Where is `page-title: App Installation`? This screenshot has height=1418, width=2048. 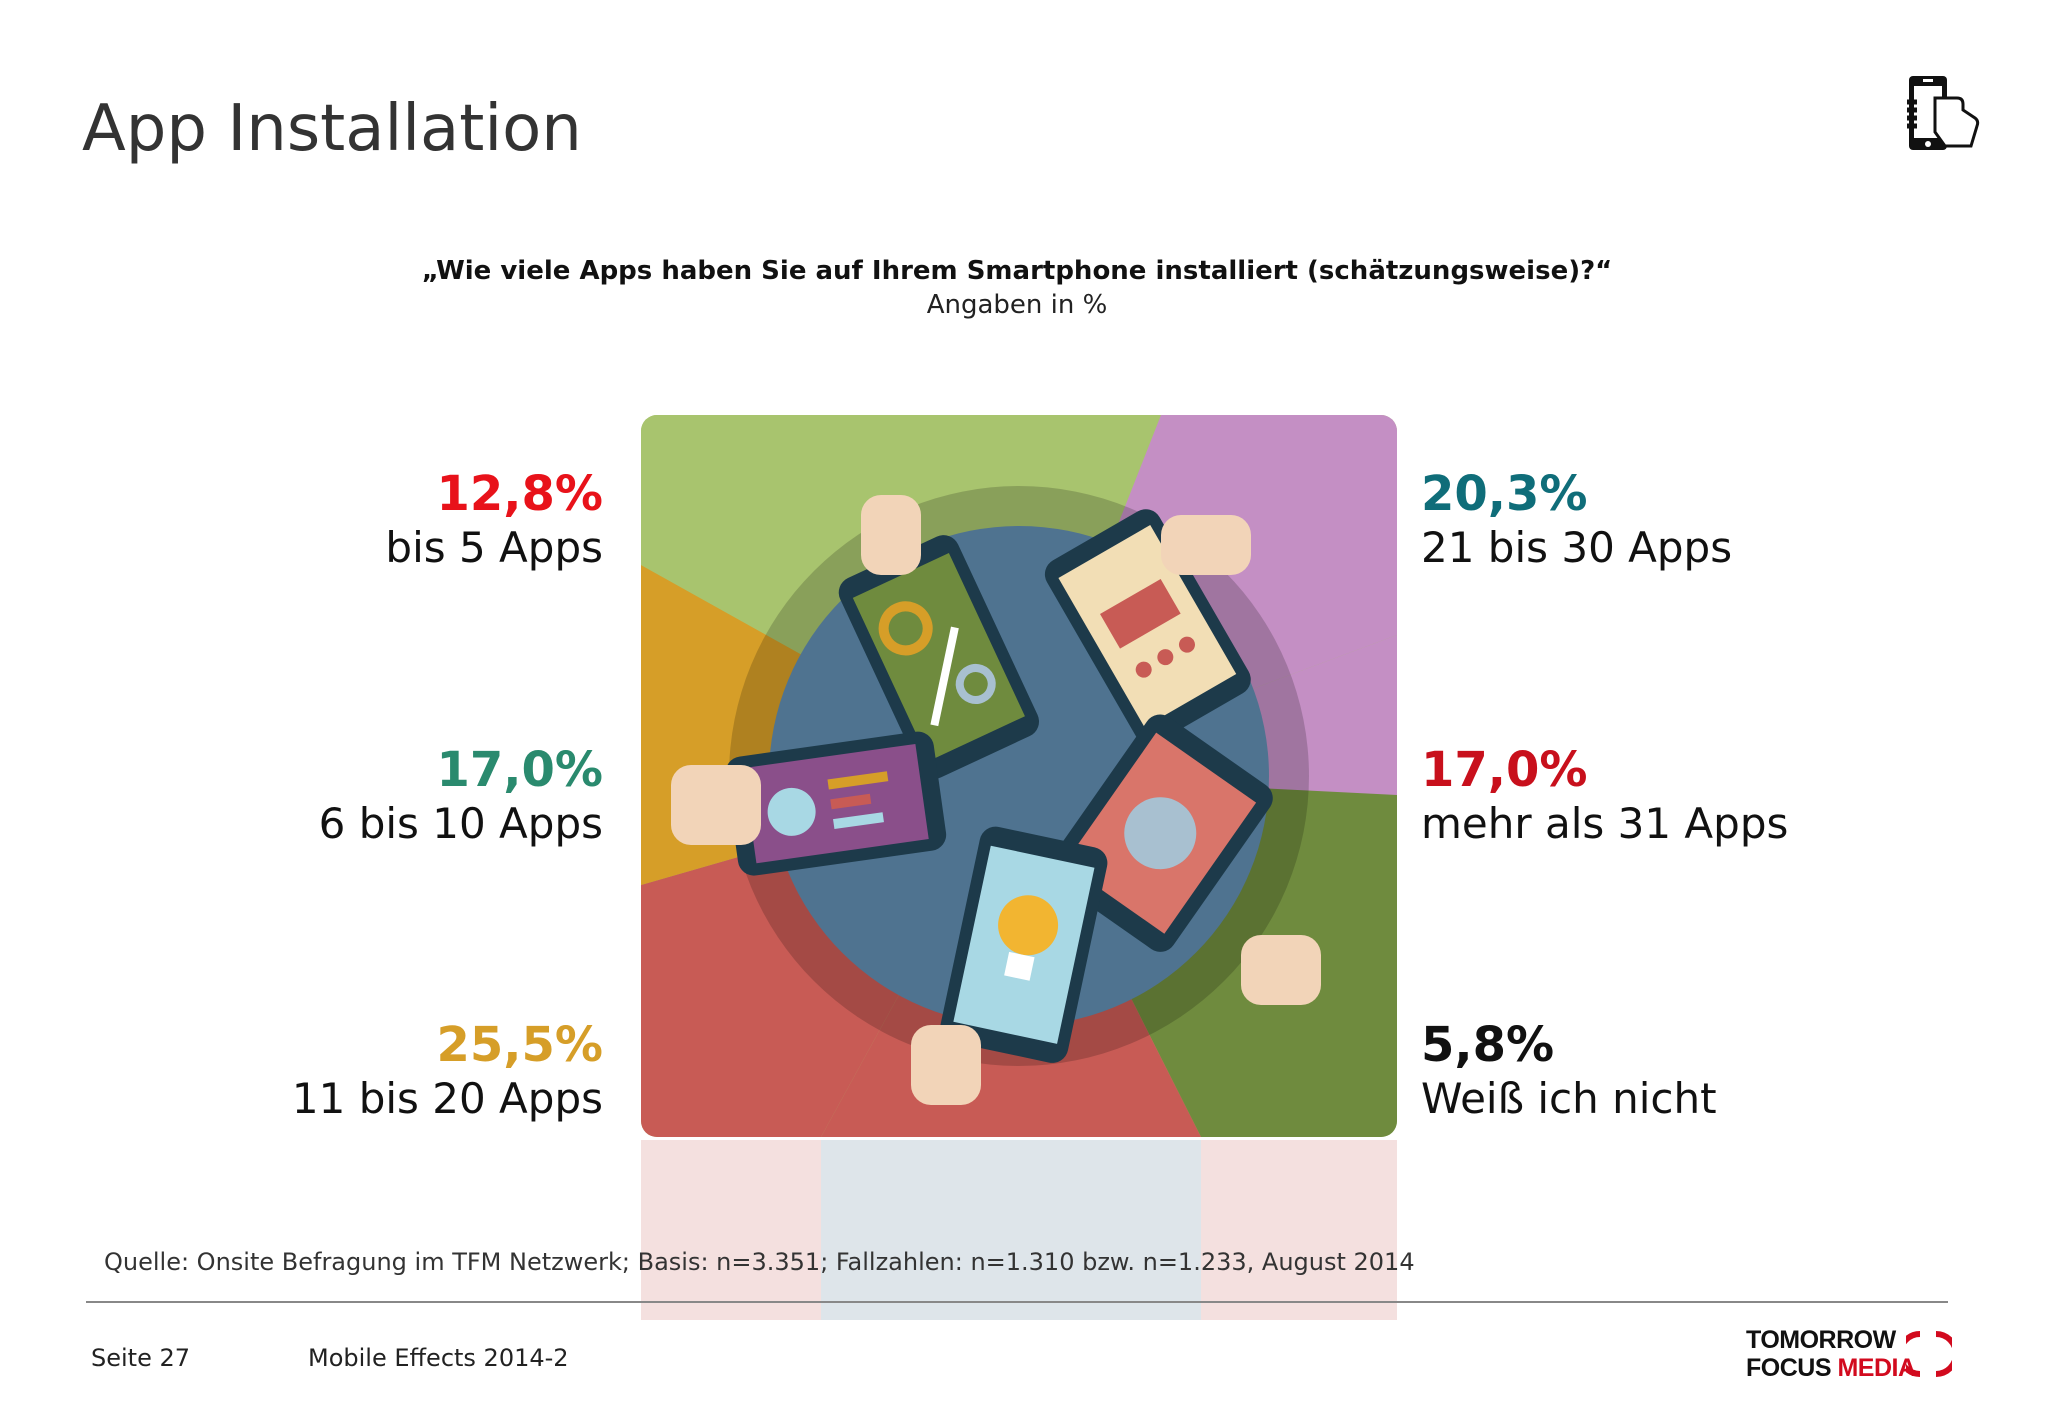 page-title: App Installation is located at coordinates (332, 129).